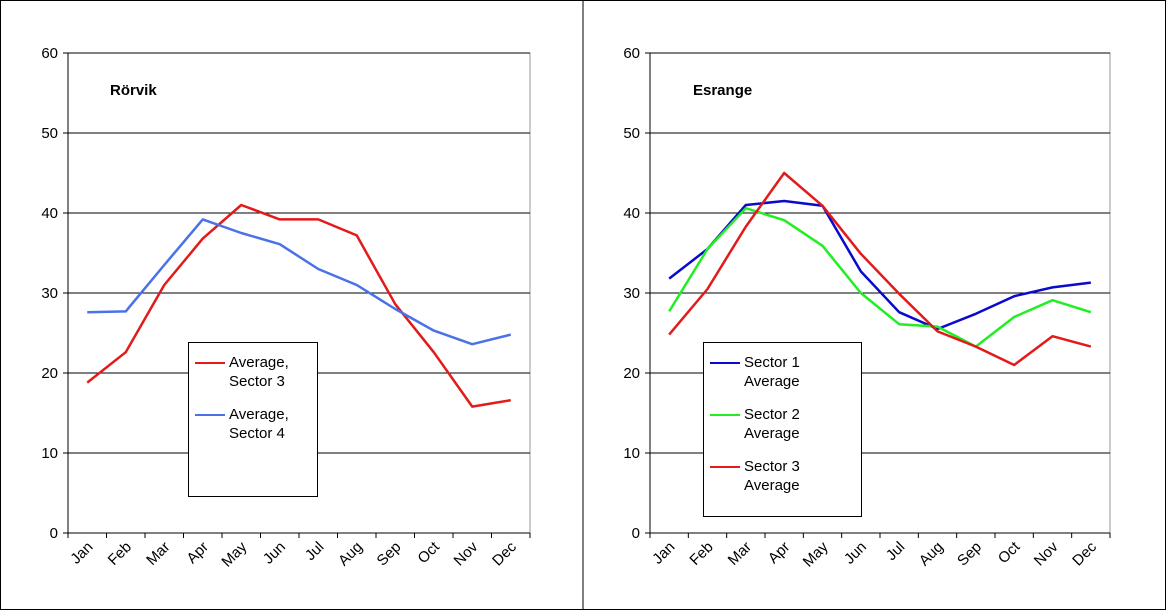 The height and width of the screenshot is (610, 1166). I want to click on legend-entry: Sector 3 Average, so click(782, 476).